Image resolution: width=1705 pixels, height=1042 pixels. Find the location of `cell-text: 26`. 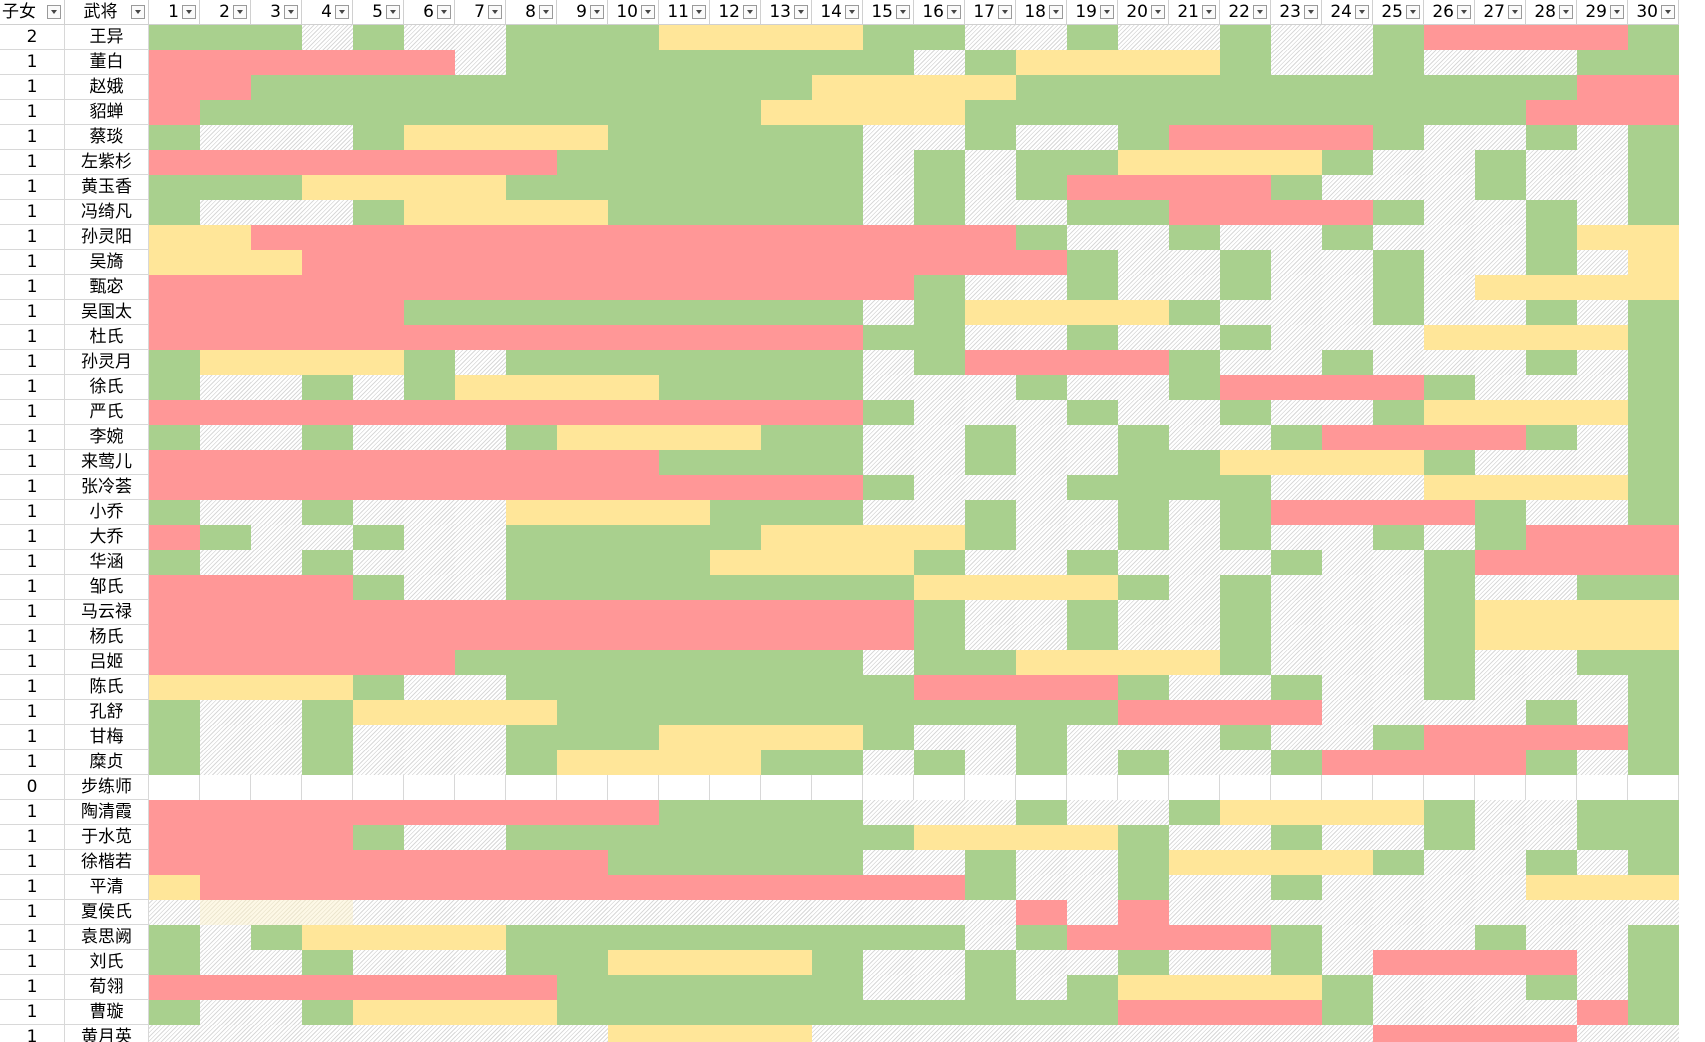

cell-text: 26 is located at coordinates (1443, 12).